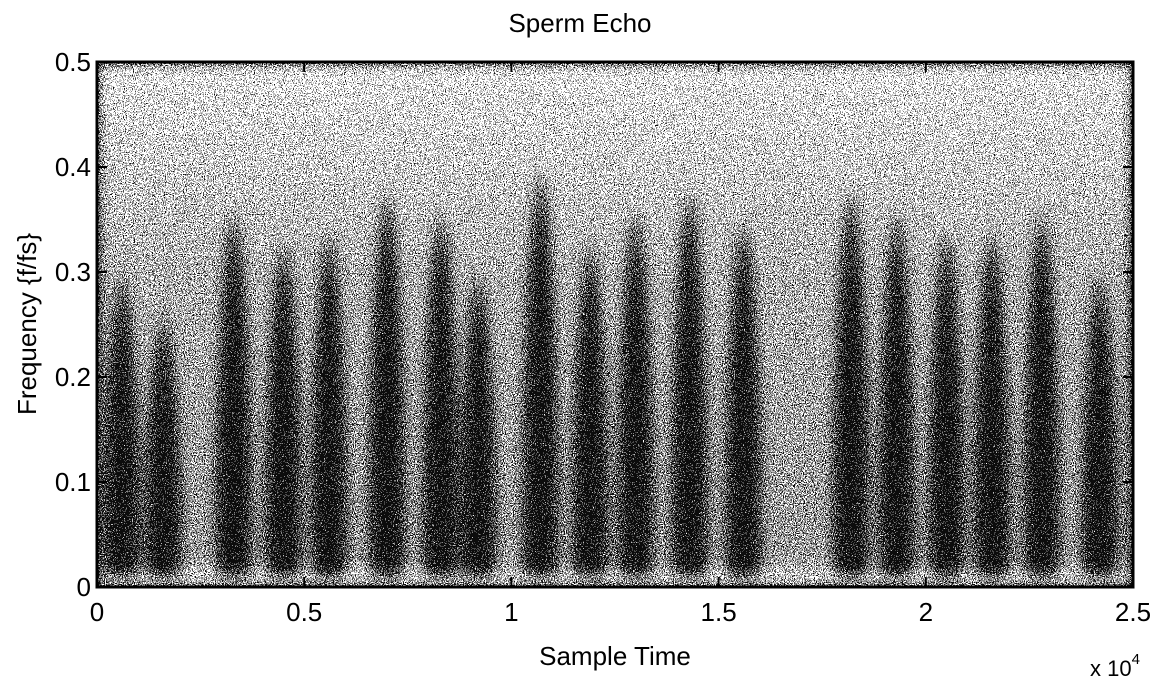 Image resolution: width=1164 pixels, height=688 pixels. What do you see at coordinates (304, 612) in the screenshot?
I see `x-tick-label: 0.5` at bounding box center [304, 612].